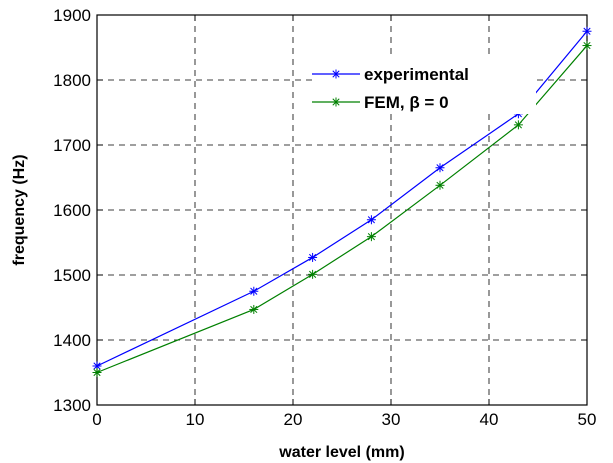 This screenshot has height=463, width=613. What do you see at coordinates (587, 419) in the screenshot?
I see `x-tick-label: 50` at bounding box center [587, 419].